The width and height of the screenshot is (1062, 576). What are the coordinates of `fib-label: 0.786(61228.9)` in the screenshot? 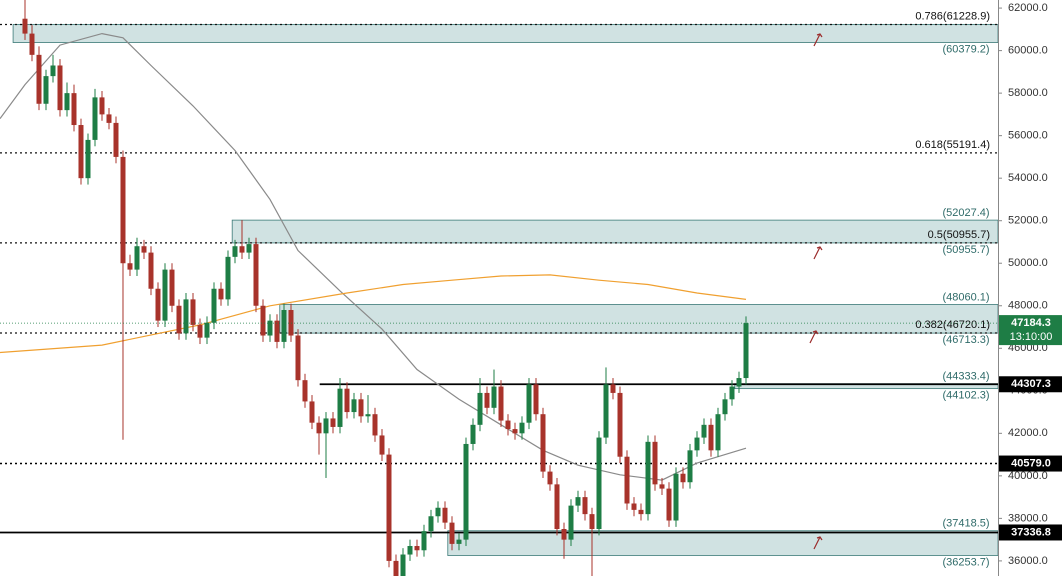 It's located at (952, 16).